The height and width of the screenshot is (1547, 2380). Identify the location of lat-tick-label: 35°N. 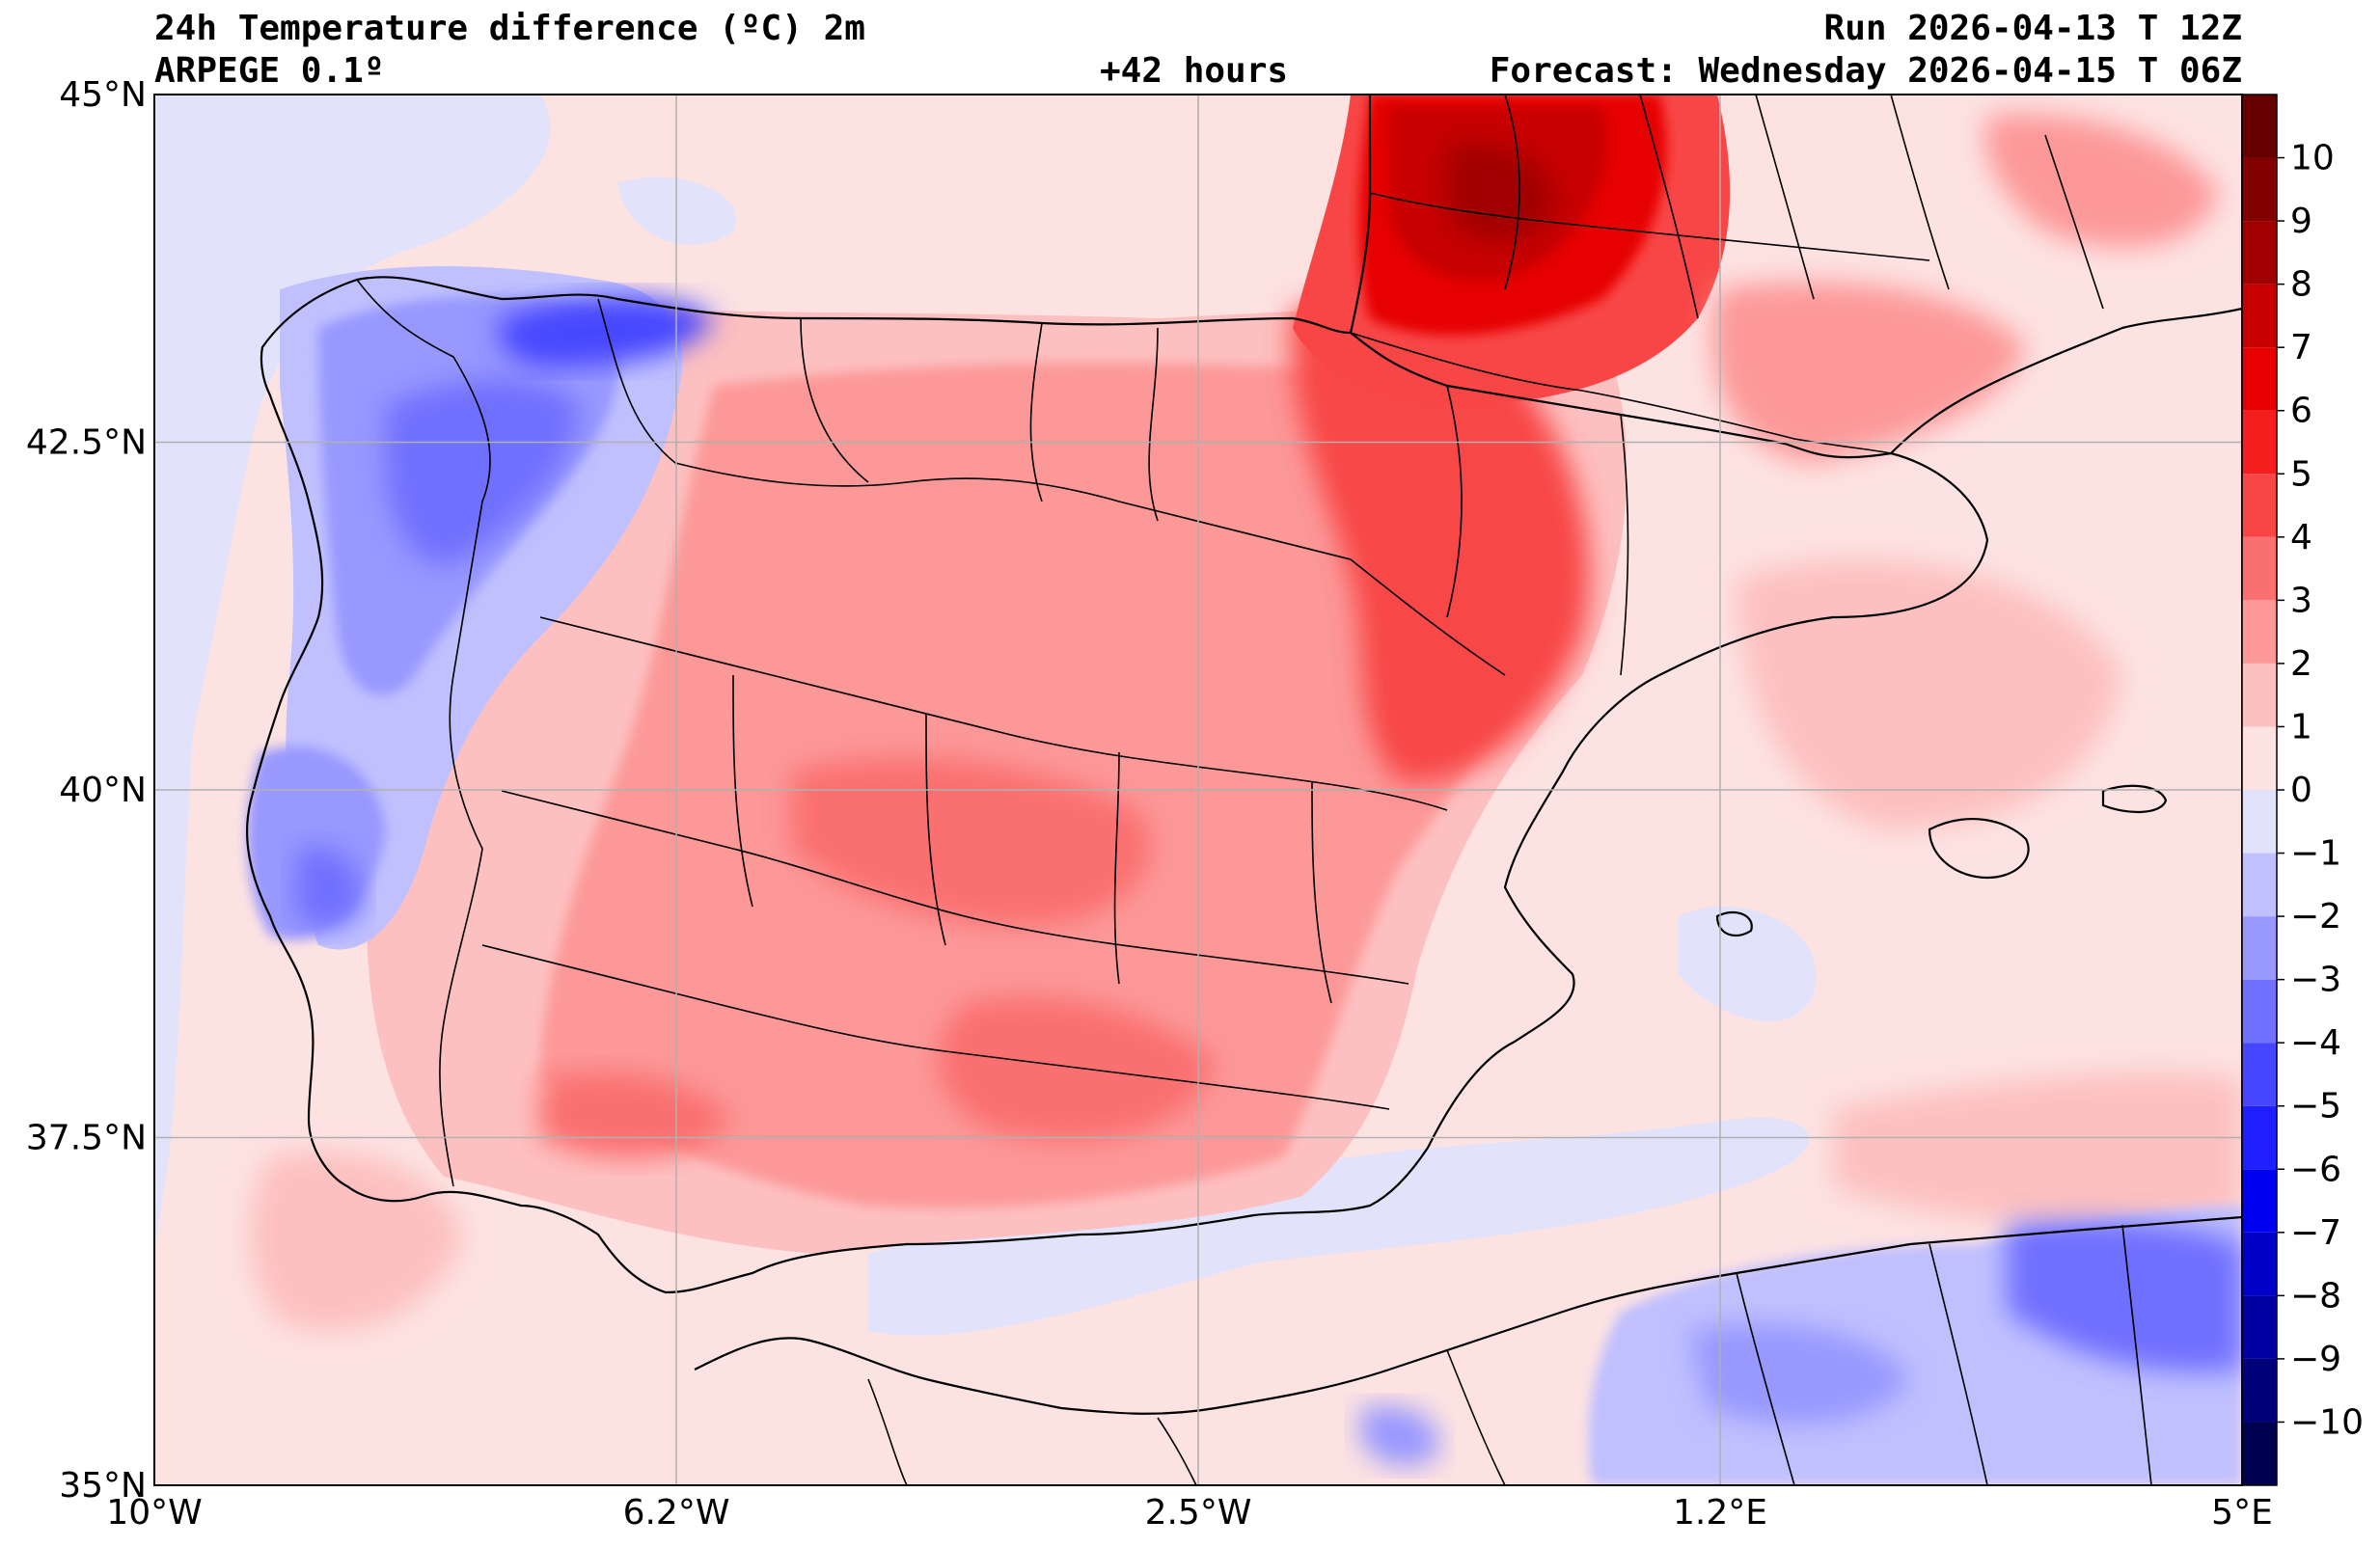
(103, 1486).